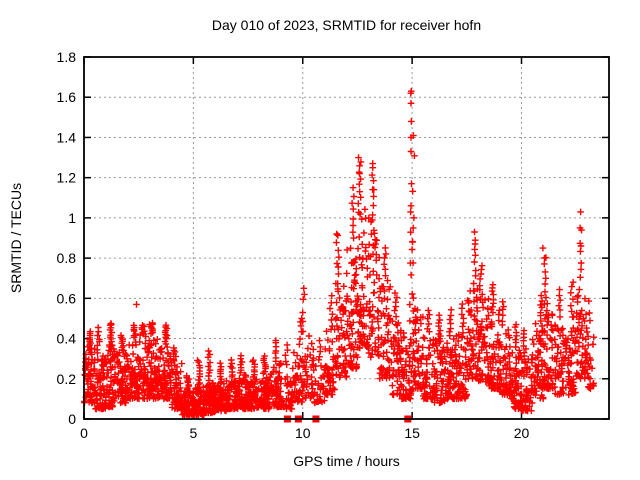 This screenshot has width=640, height=480. I want to click on svg-text: 10, so click(303, 433).